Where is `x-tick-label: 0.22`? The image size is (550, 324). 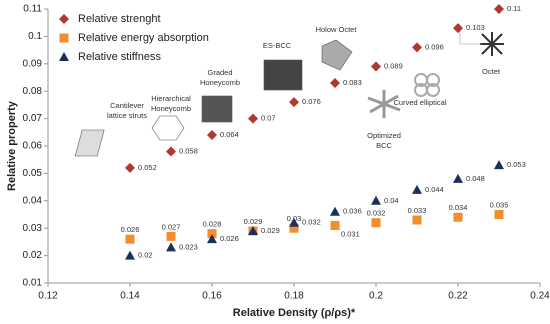
x-tick-label: 0.22 is located at coordinates (458, 296).